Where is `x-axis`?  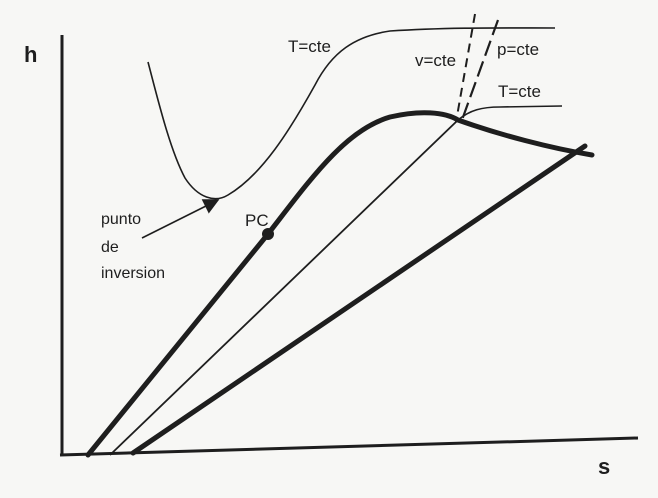 x-axis is located at coordinates (349, 446).